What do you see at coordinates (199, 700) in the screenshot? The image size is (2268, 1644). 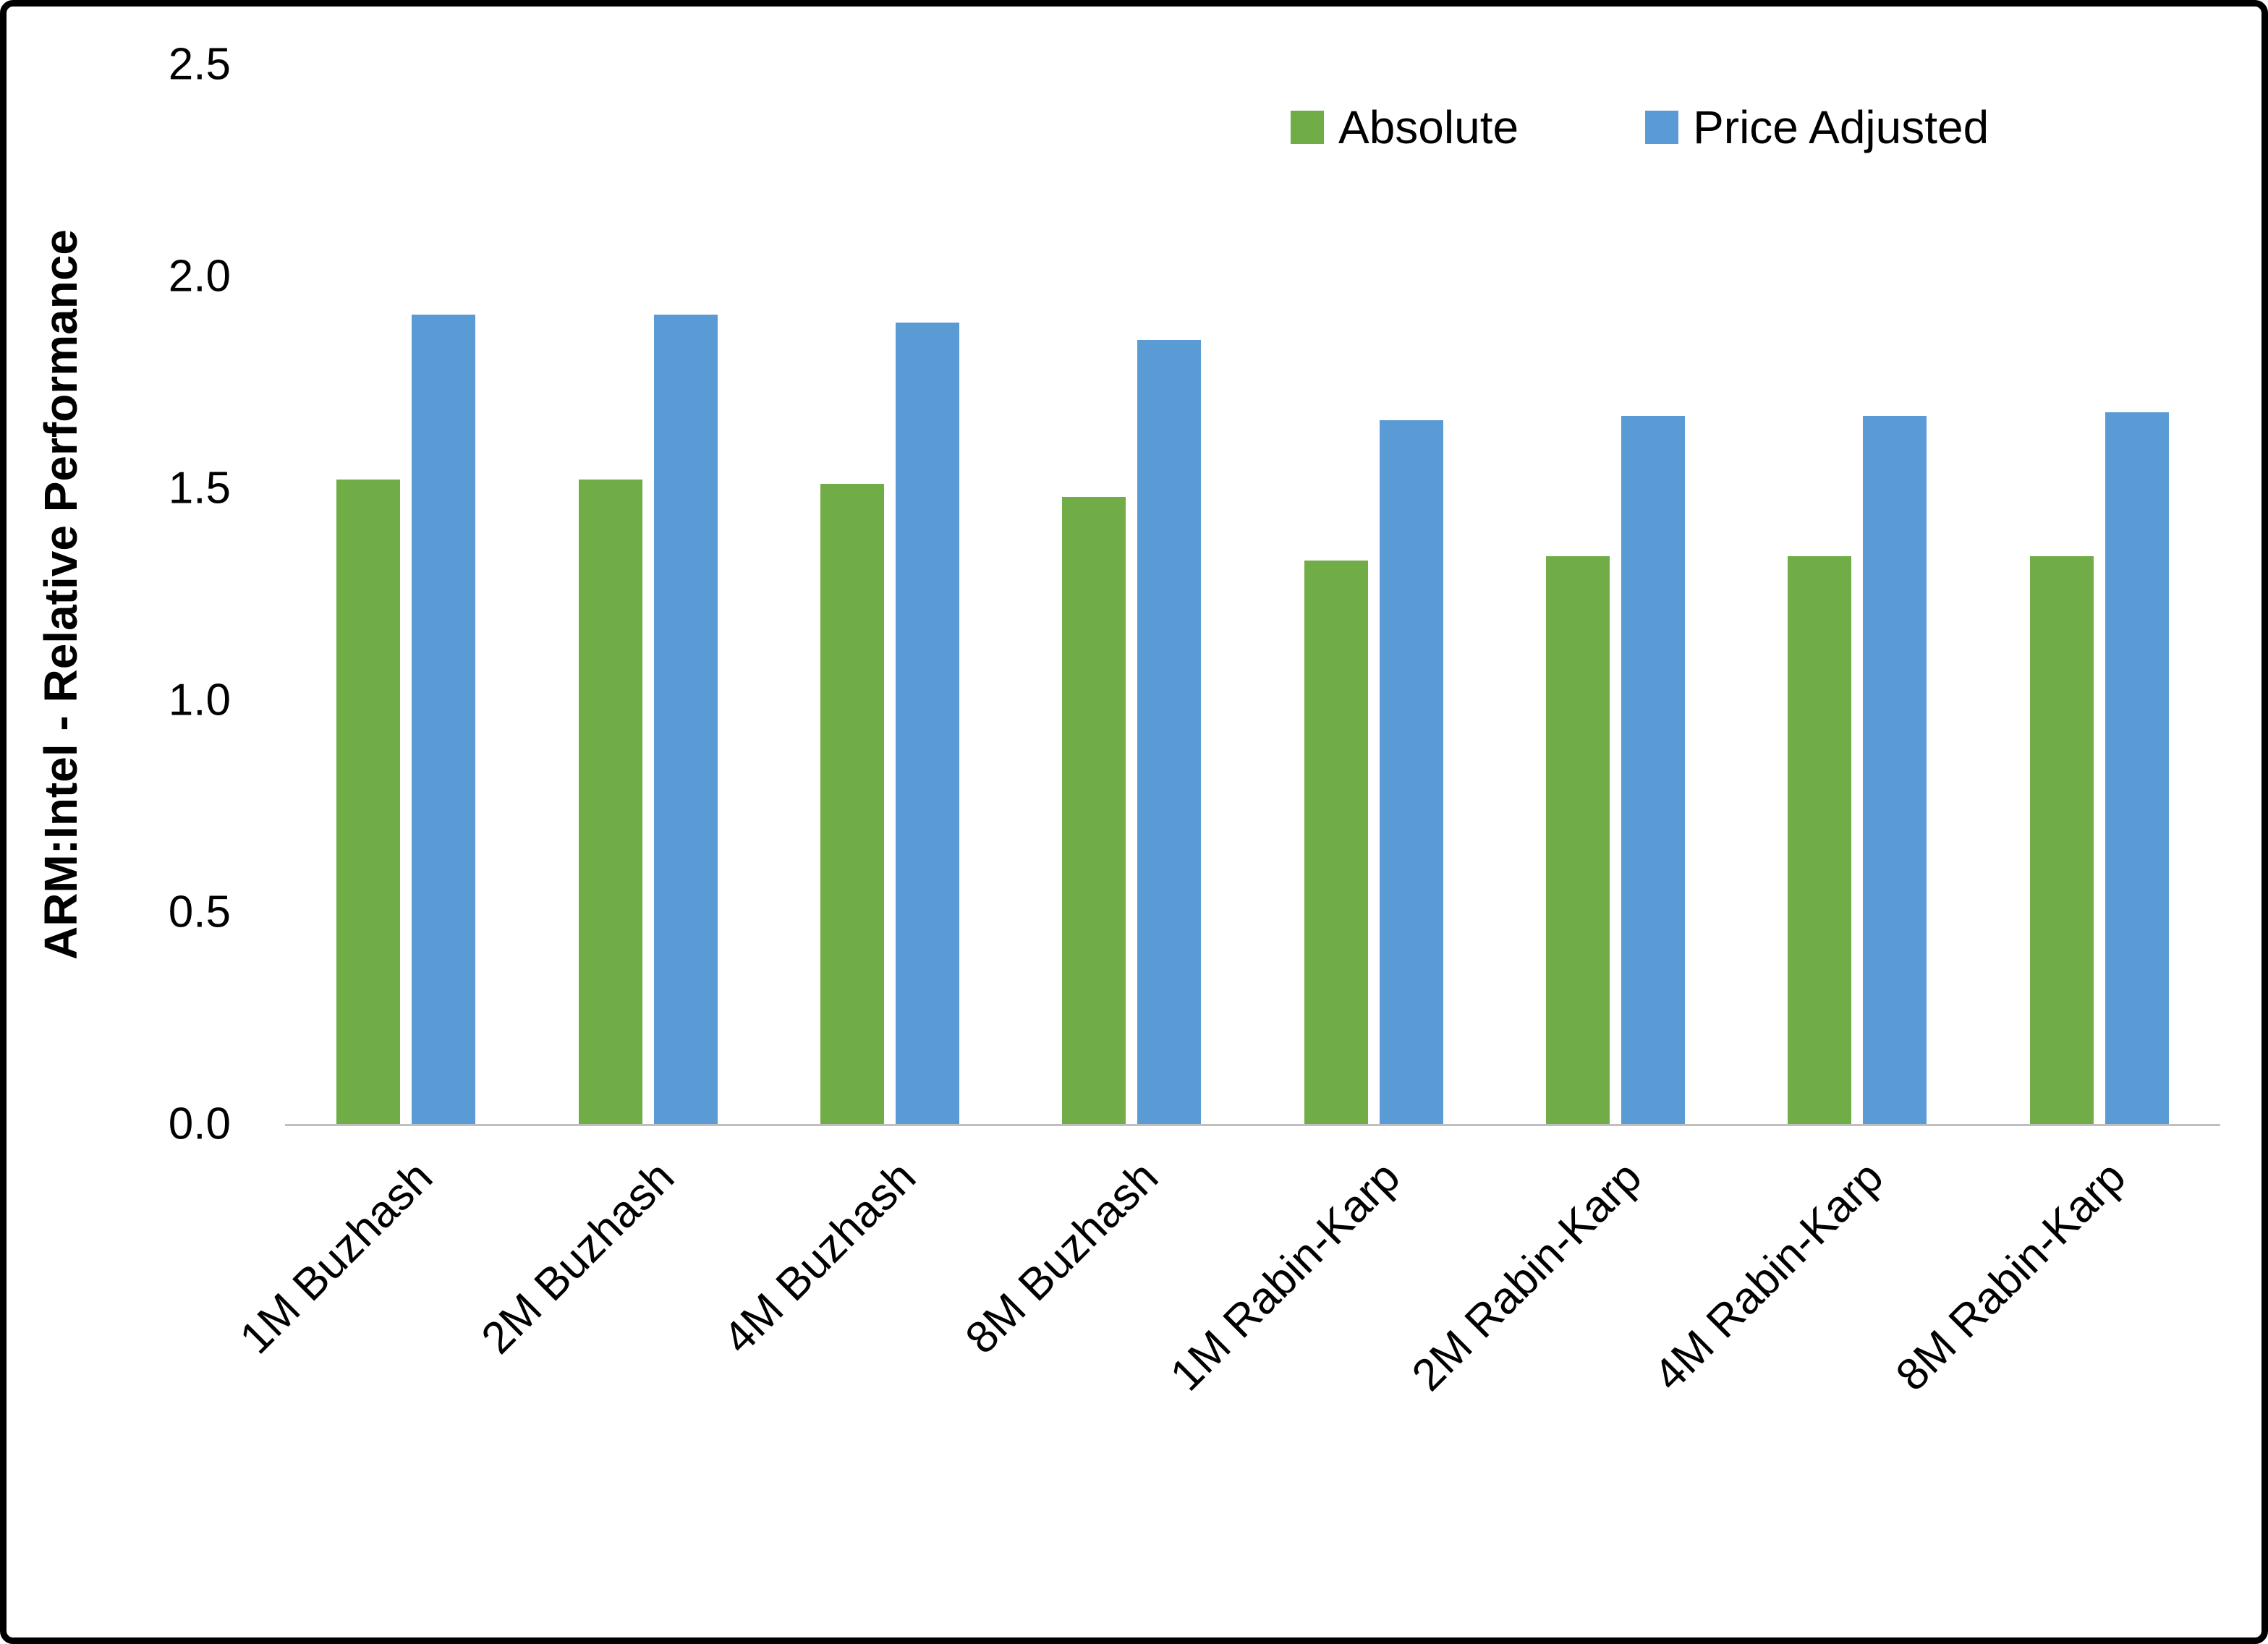 I see `y-tick-label: 1.0` at bounding box center [199, 700].